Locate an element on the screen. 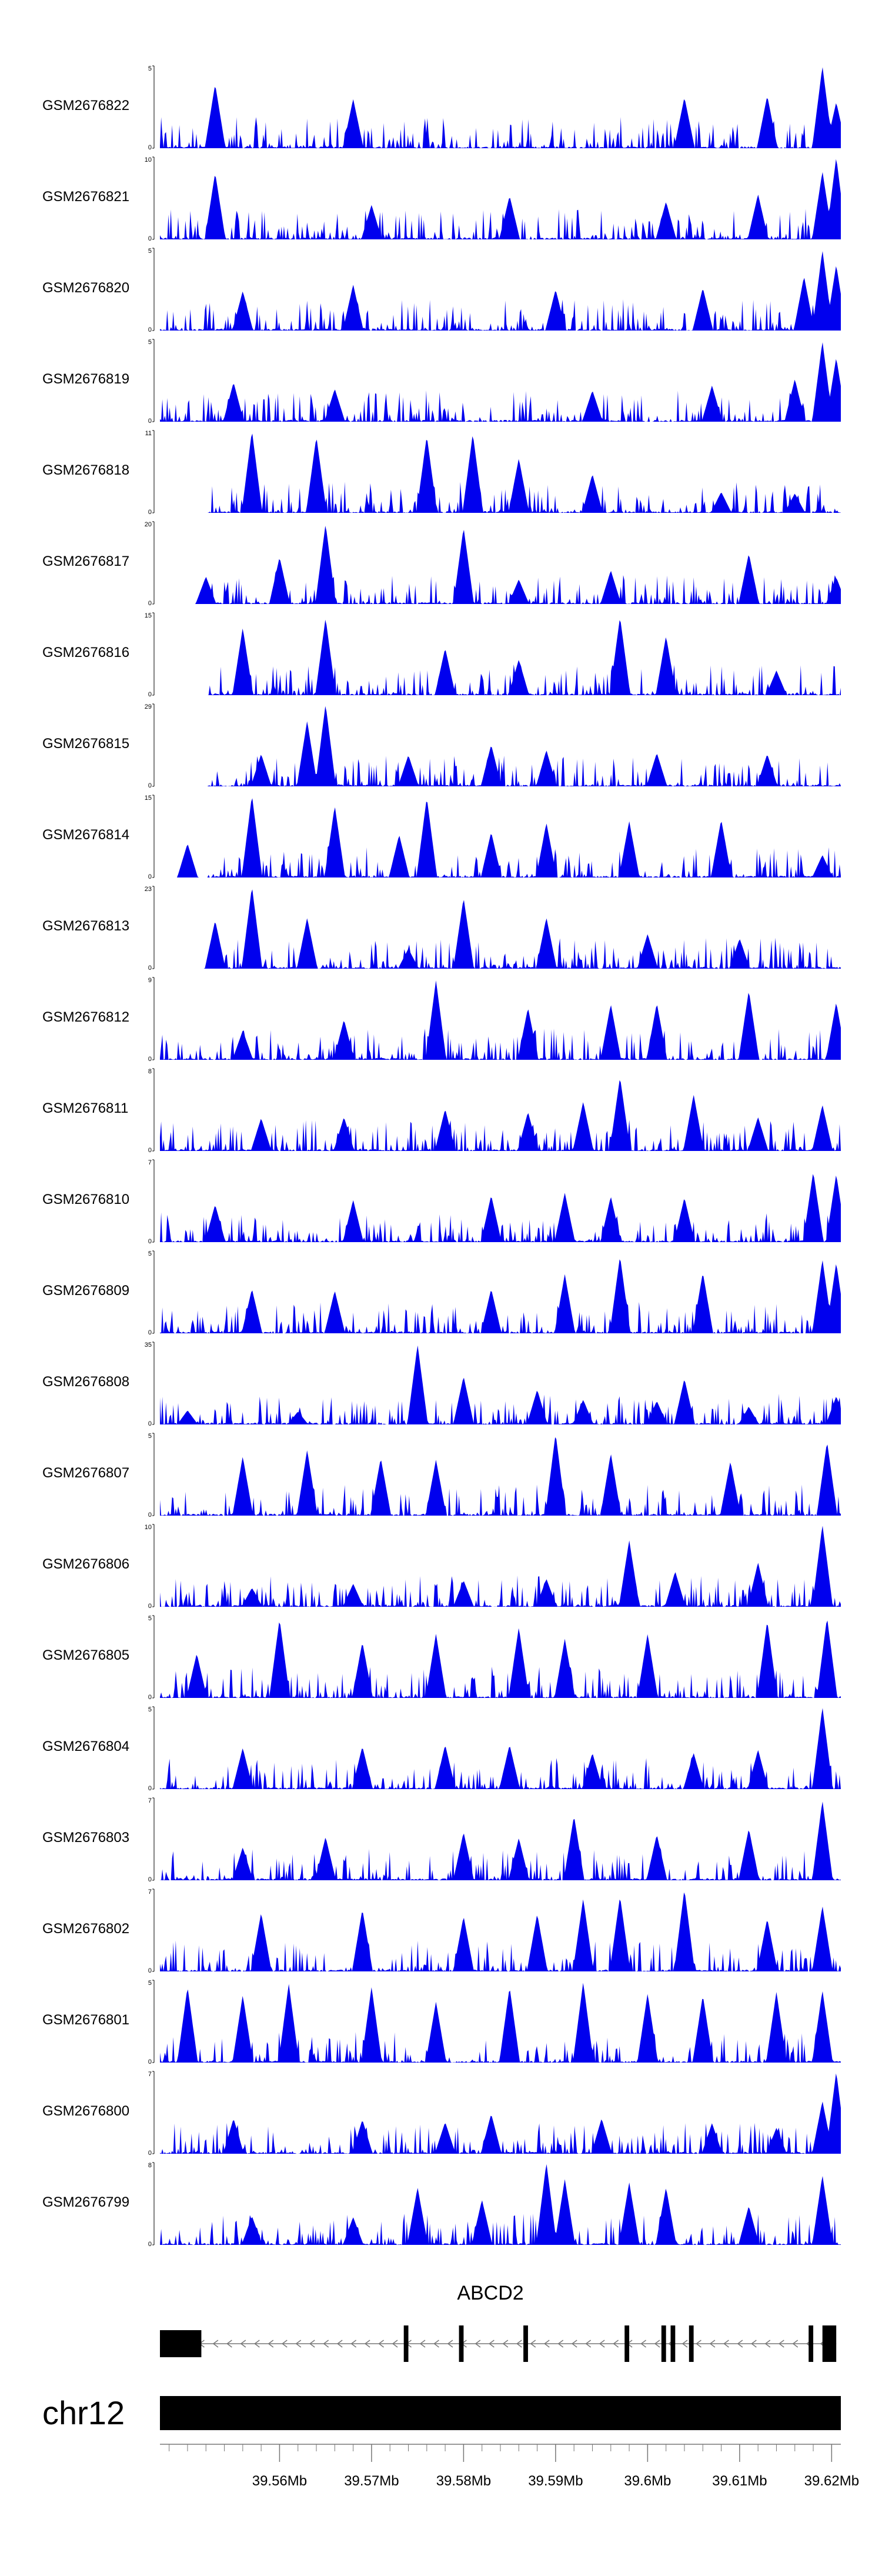  track-GSM2676817: GSM2676817 20 0 is located at coordinates (441, 564).